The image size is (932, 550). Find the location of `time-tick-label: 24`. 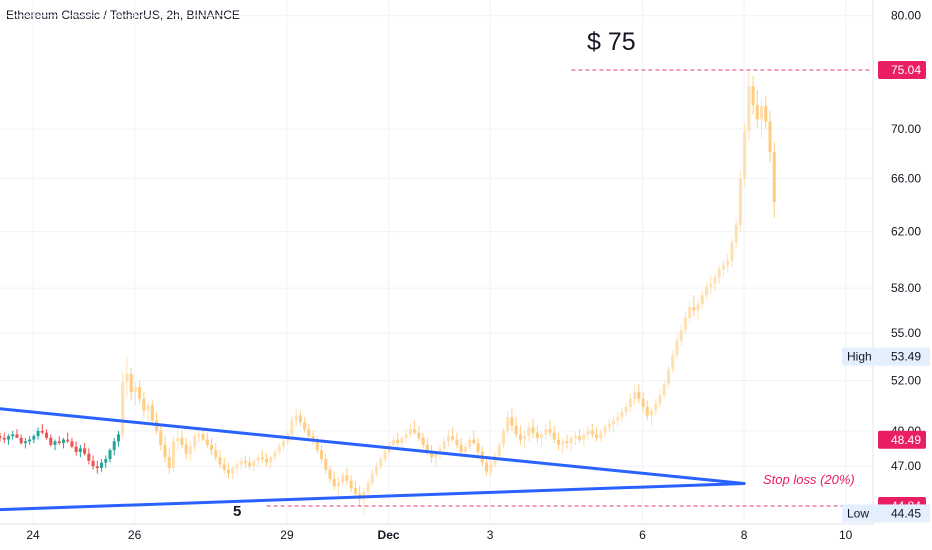

time-tick-label: 24 is located at coordinates (33, 535).